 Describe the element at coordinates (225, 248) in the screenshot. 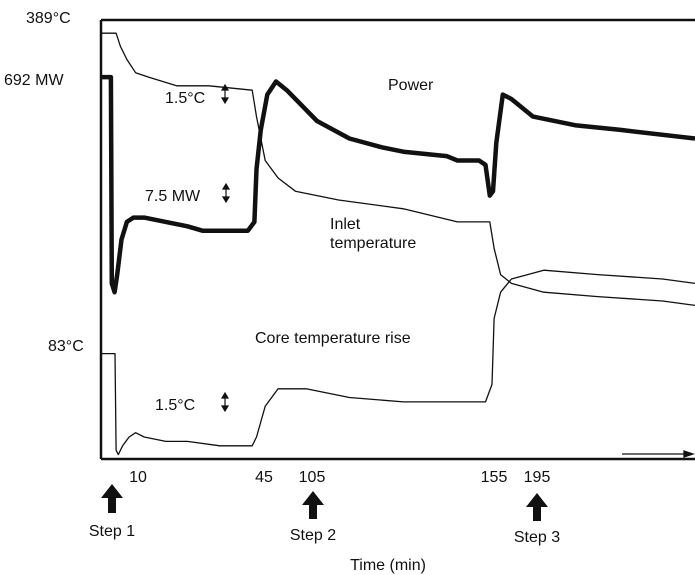

I see `scale-arrows` at that location.